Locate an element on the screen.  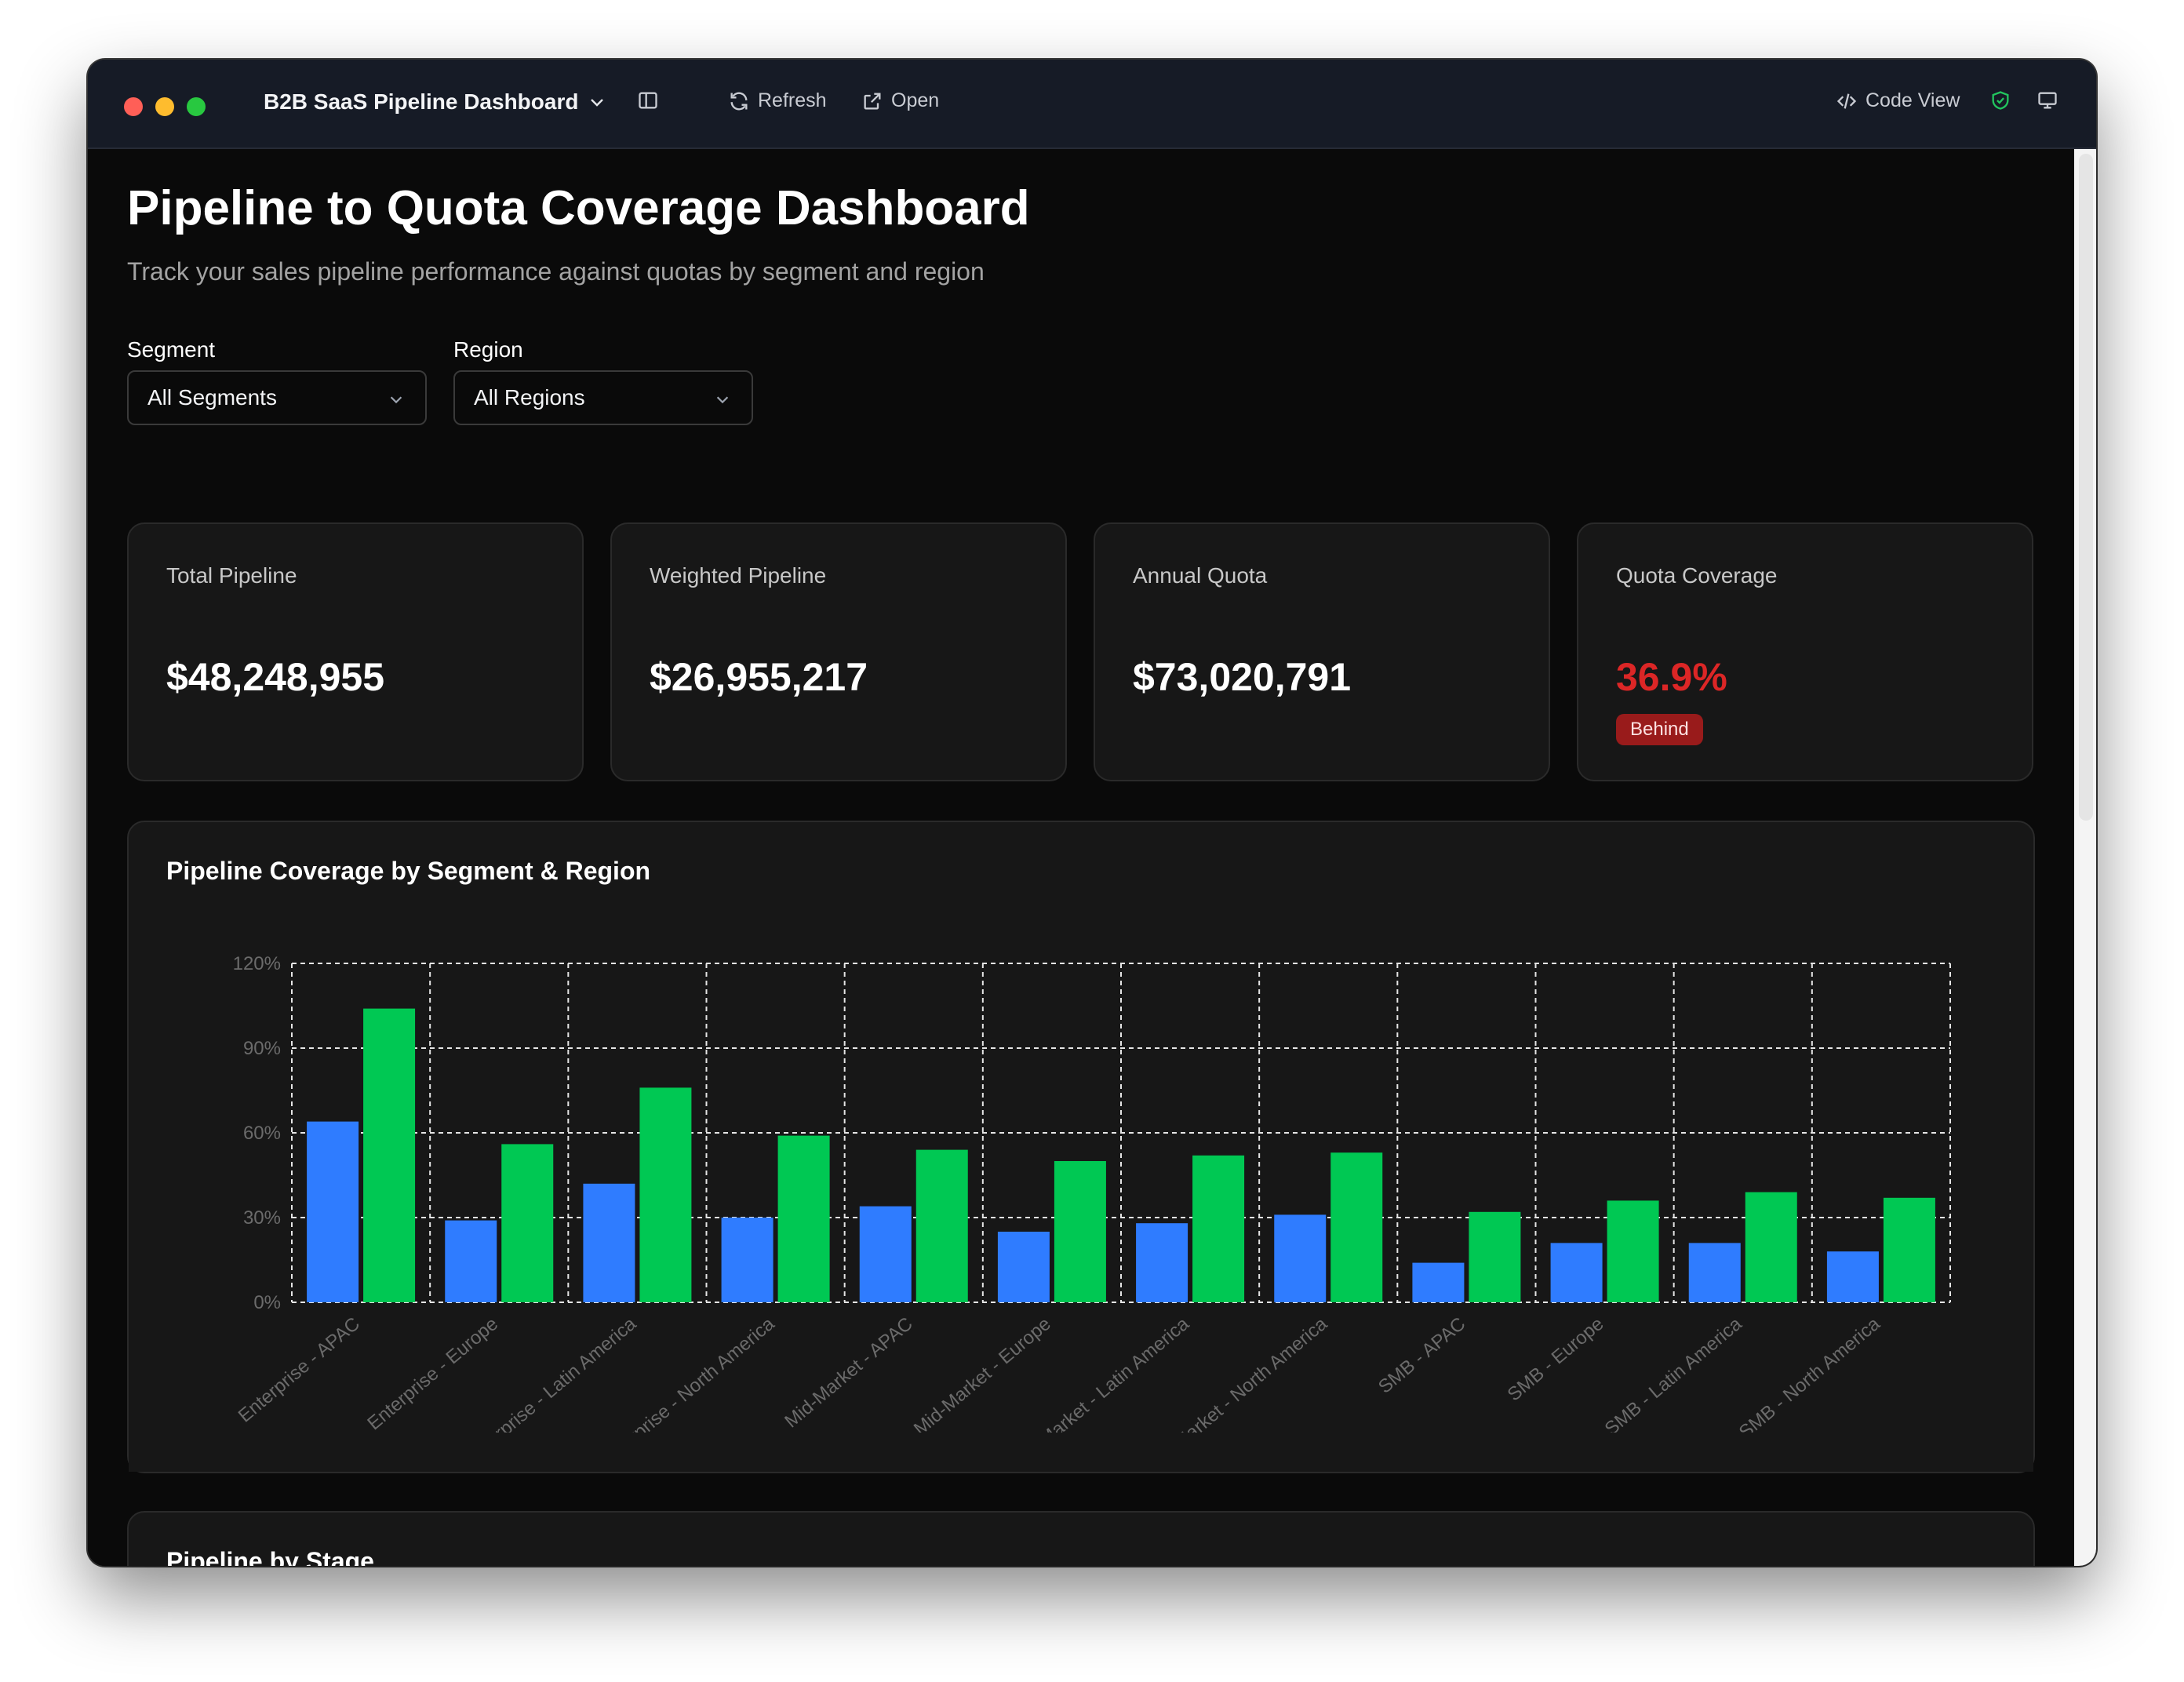
kpi-title: Total Pipeline is located at coordinates (231, 575).